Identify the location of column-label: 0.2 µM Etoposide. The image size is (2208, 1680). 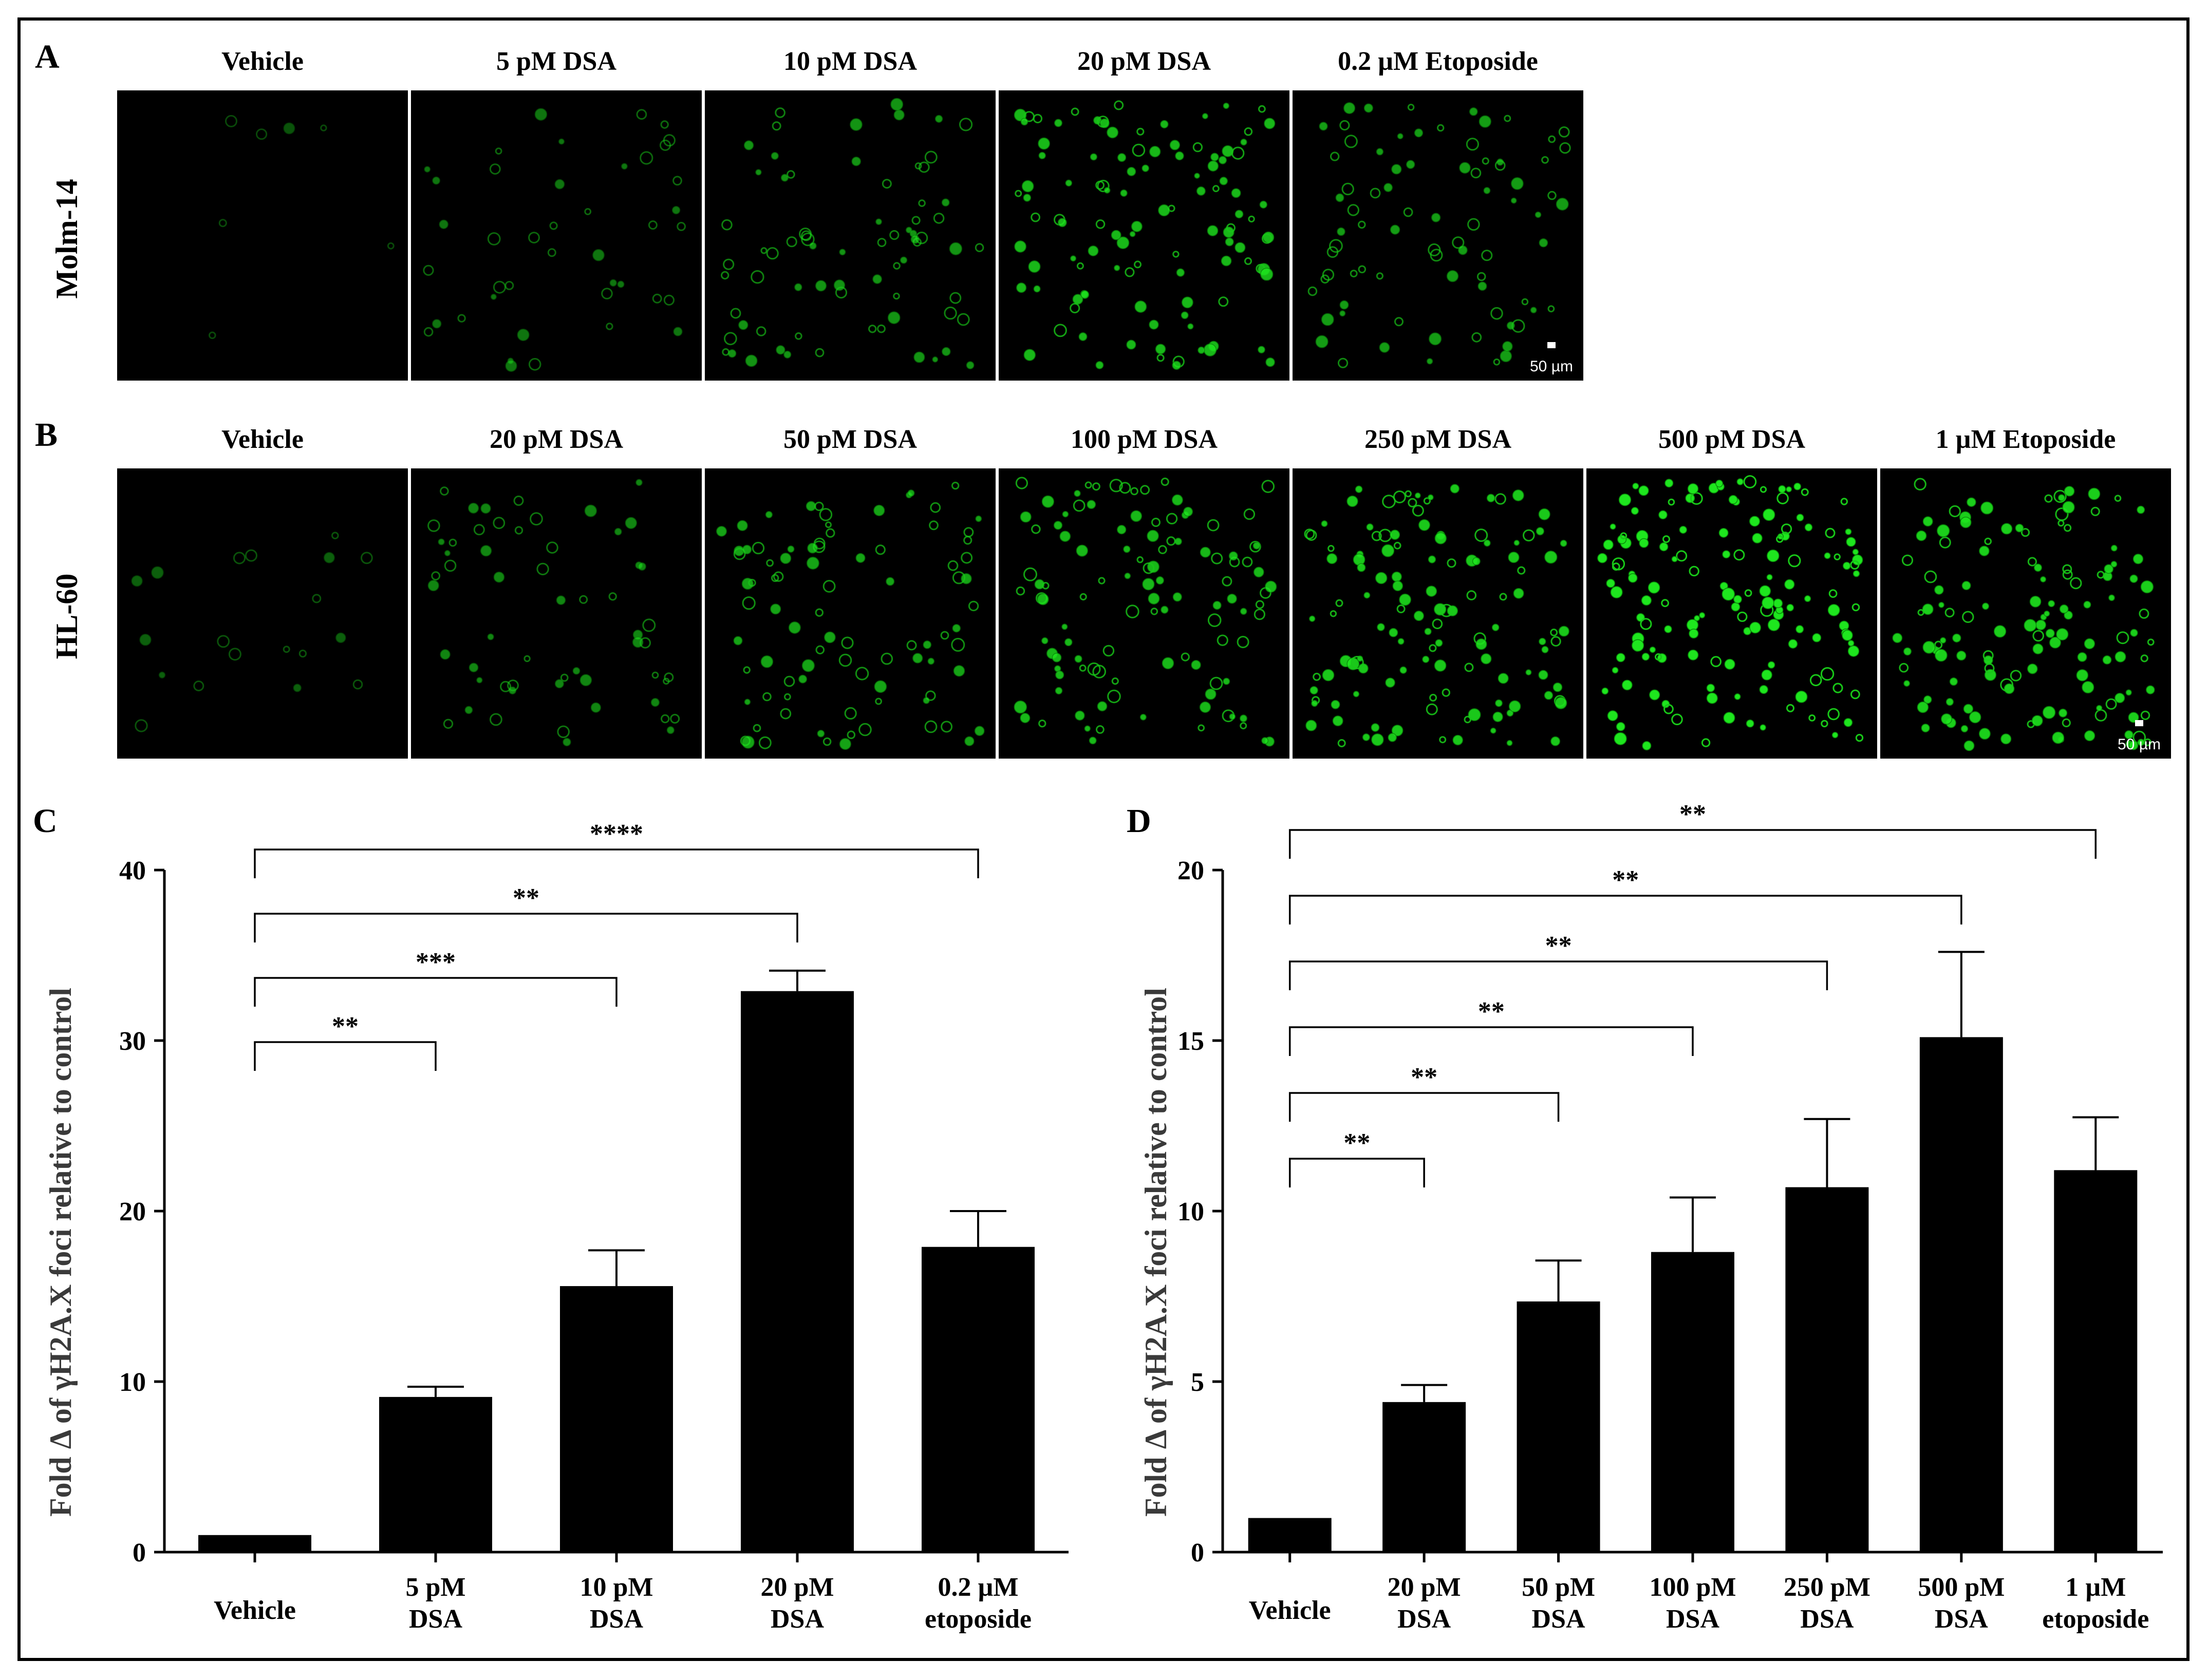
(1438, 62).